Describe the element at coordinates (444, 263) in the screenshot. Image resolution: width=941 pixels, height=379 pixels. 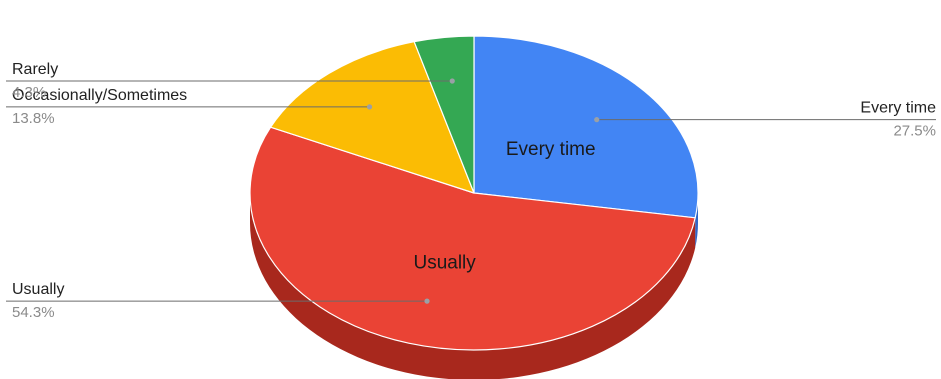
I see `inside-label-usually: Usually` at that location.